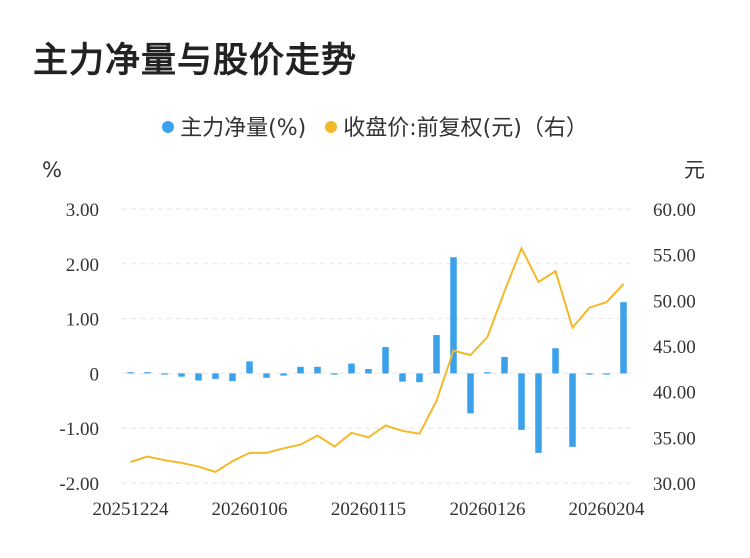 This screenshot has height=558, width=750. I want to click on legend: 主力净量(%) 收盘价:前复权(元)（右）, so click(375, 126).